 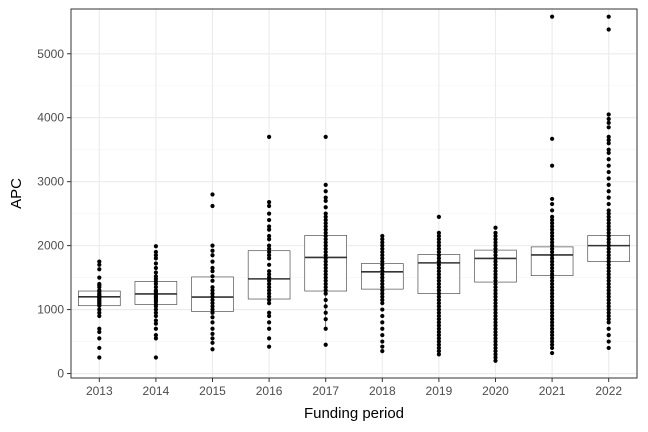 I want to click on y-tick-label: 0, so click(x=60, y=374).